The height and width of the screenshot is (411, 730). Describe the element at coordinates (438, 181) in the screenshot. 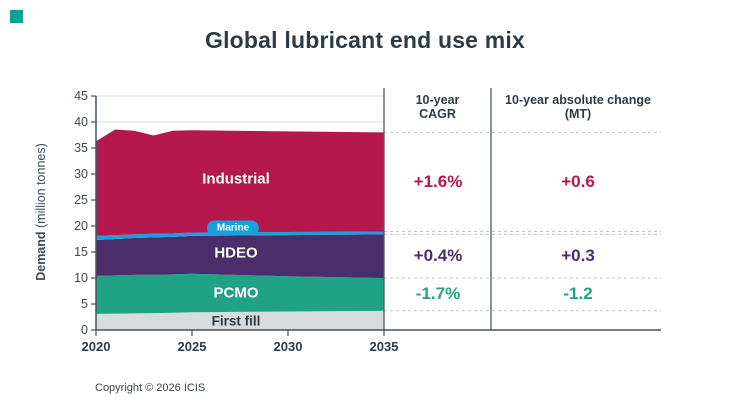

I see `cagr-value-industrial: +1.6%` at that location.